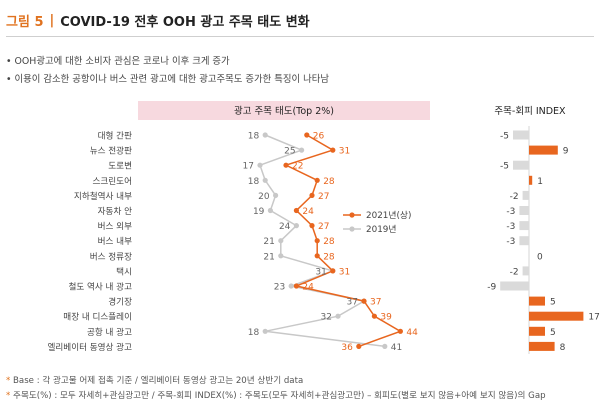 The width and height of the screenshot is (600, 410). I want to click on value-label-2021: 26, so click(319, 137).